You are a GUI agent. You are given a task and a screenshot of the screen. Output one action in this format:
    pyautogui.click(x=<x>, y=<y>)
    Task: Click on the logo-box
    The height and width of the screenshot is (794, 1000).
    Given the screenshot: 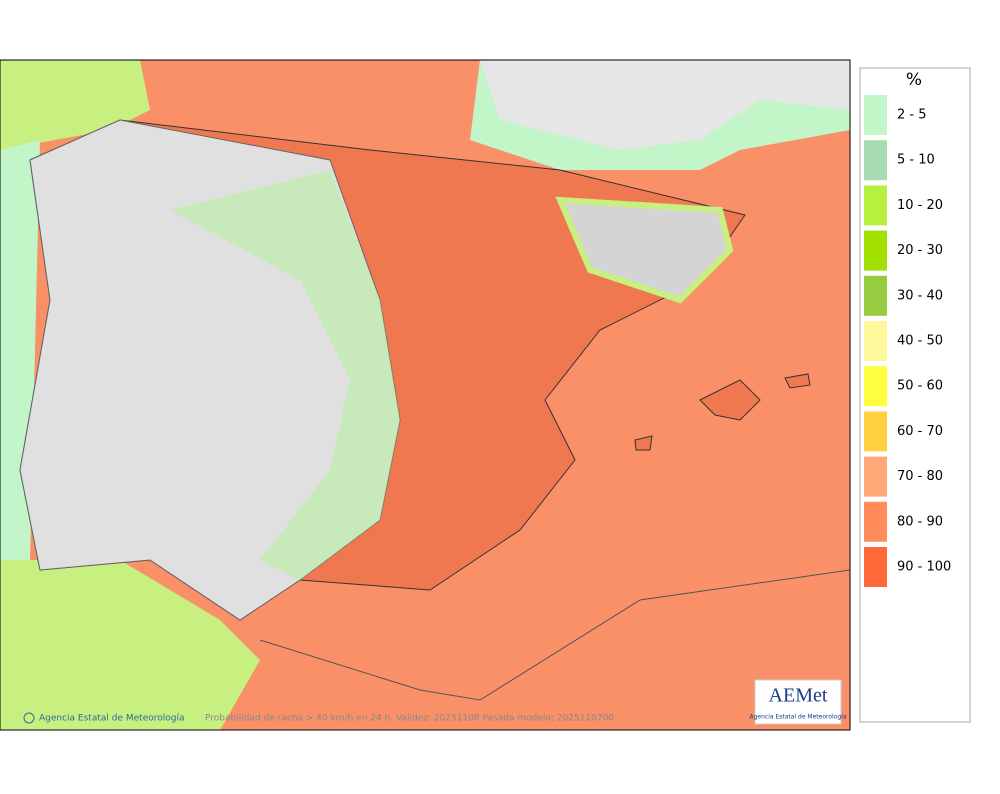 What is the action you would take?
    pyautogui.click(x=798, y=702)
    